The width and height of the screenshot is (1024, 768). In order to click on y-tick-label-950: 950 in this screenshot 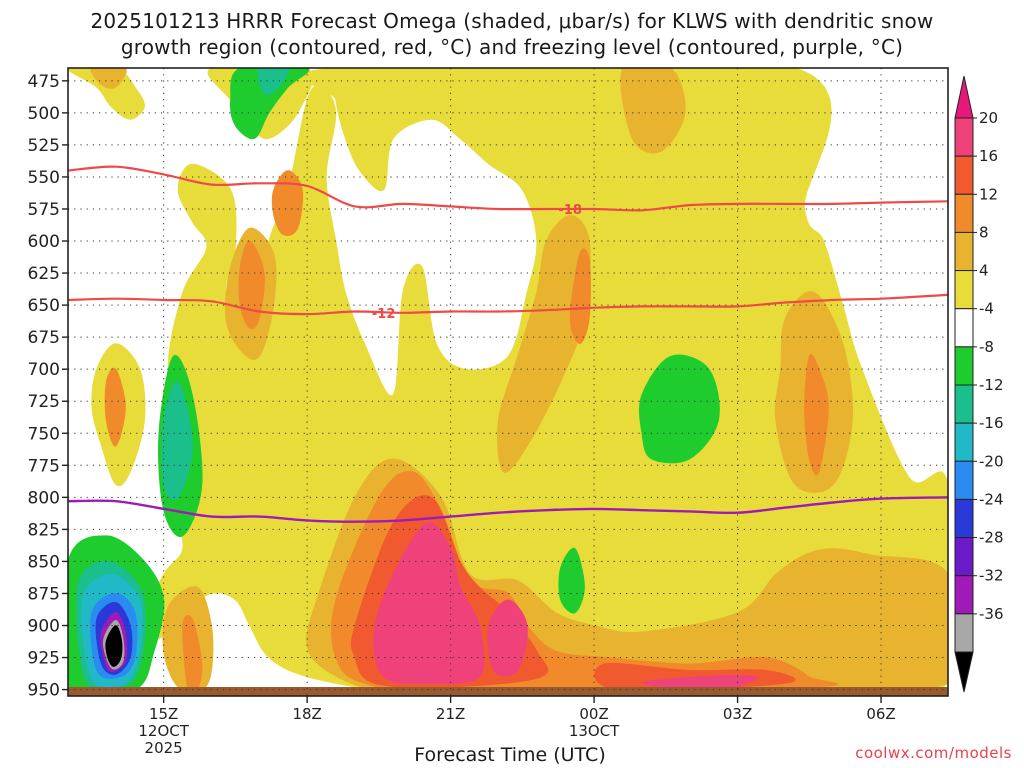, I will do `click(44, 691)`.